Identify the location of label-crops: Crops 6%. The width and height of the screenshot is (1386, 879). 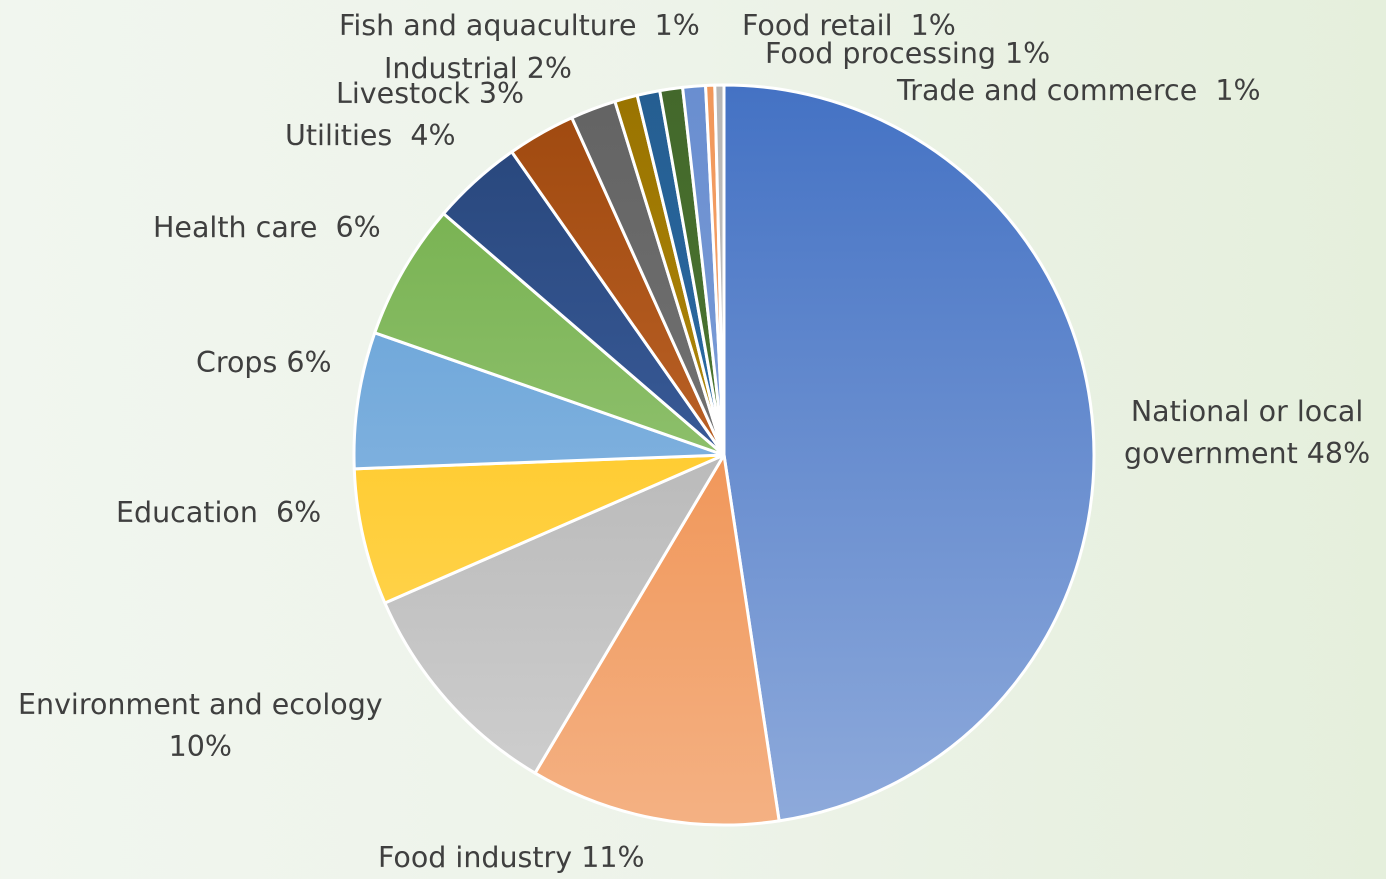
(264, 362).